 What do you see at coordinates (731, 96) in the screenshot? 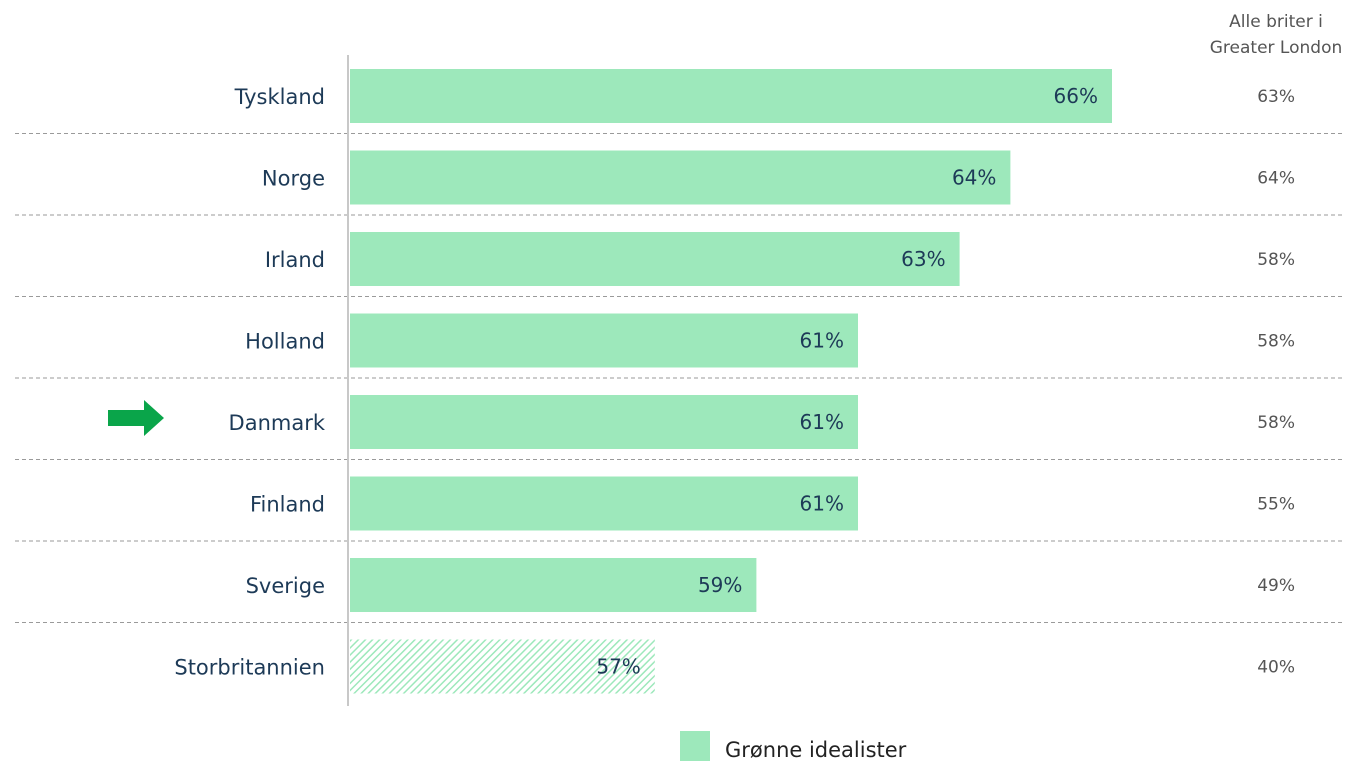
I see `bar-tyskland` at bounding box center [731, 96].